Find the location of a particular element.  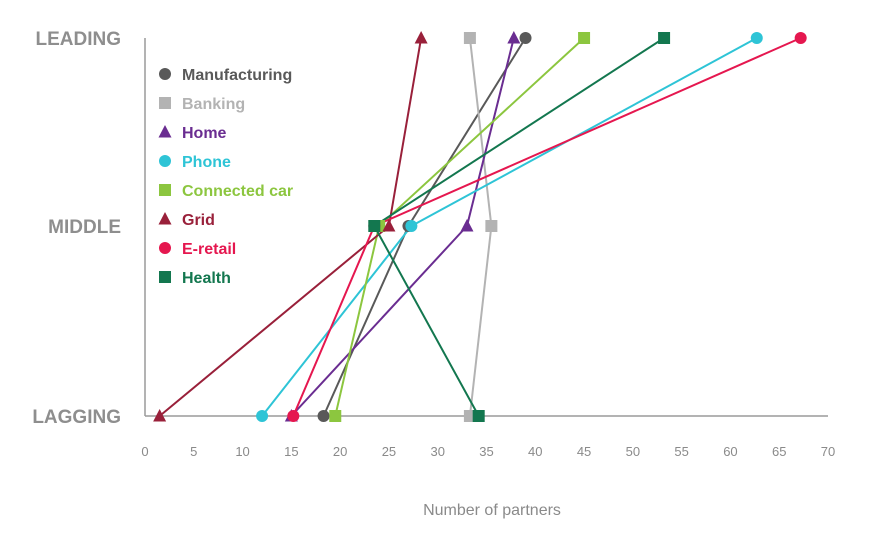

legend-label-connected-car: Connected car is located at coordinates (237, 191).